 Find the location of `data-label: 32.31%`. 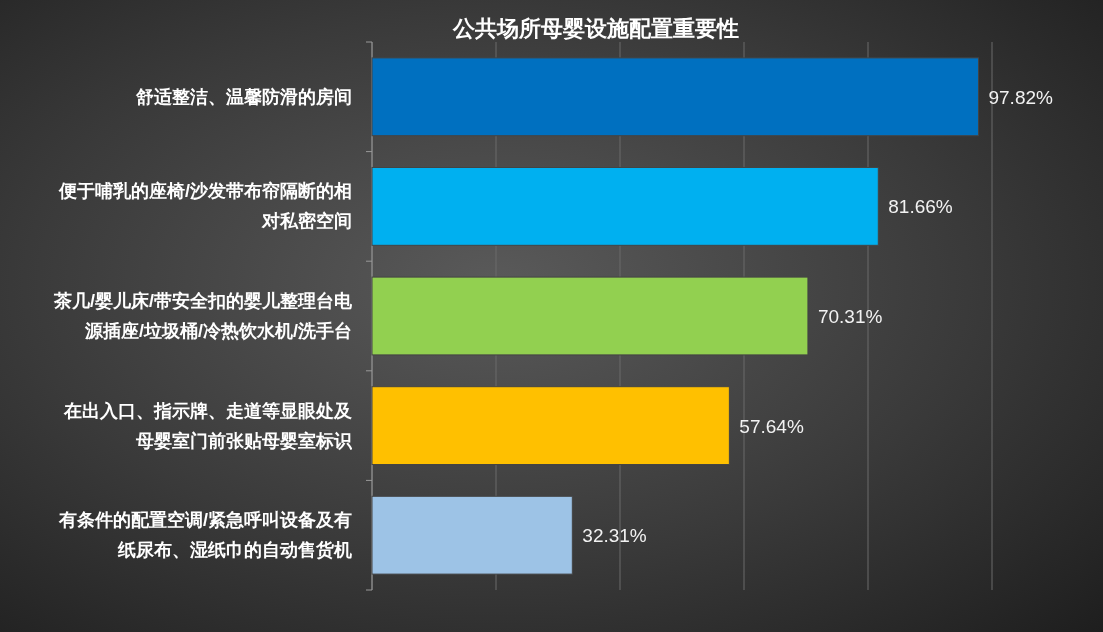

data-label: 32.31% is located at coordinates (614, 536).